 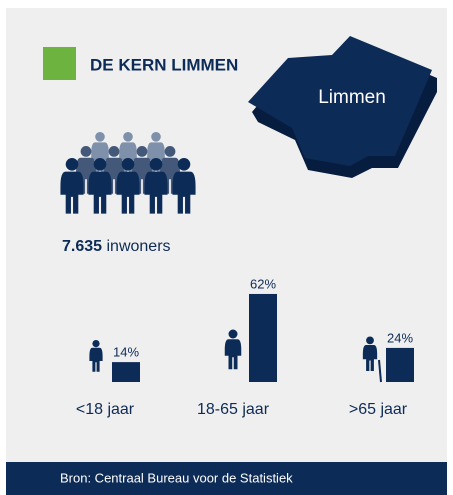 I want to click on map-label: Limmen, so click(x=352, y=97).